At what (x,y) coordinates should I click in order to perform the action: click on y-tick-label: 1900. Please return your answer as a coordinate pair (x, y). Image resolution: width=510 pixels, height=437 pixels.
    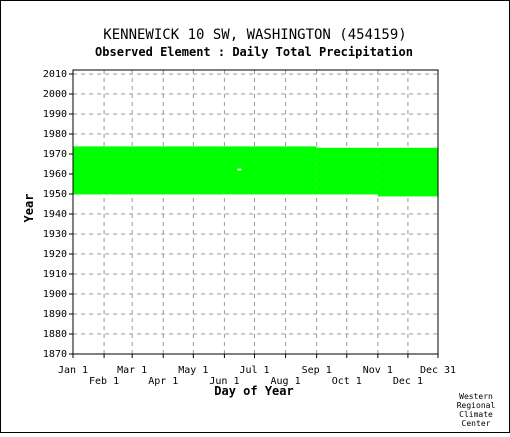
    Looking at the image, I should click on (55, 294).